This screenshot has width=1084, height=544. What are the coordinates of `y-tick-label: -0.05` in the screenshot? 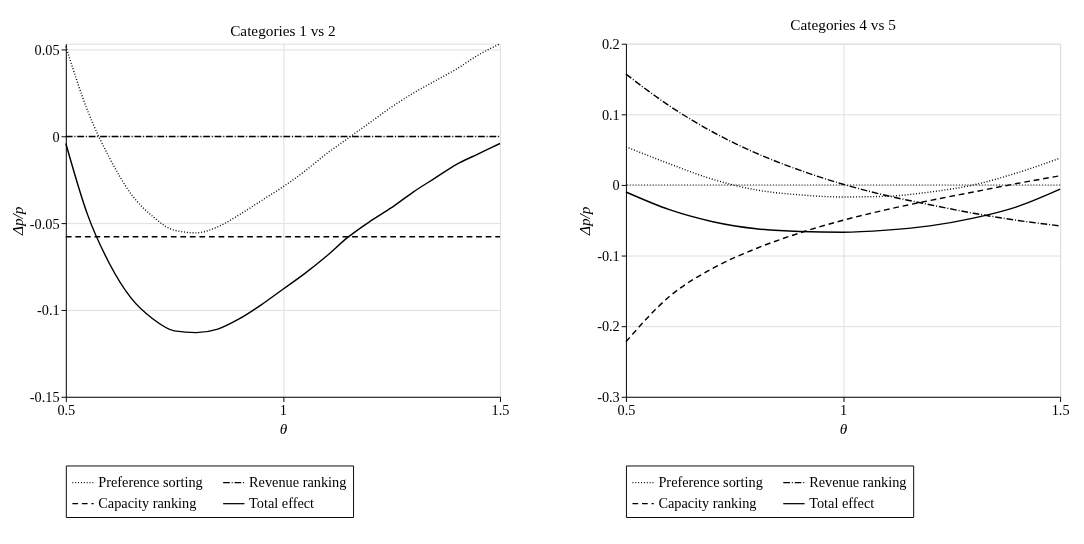 It's located at (44, 223).